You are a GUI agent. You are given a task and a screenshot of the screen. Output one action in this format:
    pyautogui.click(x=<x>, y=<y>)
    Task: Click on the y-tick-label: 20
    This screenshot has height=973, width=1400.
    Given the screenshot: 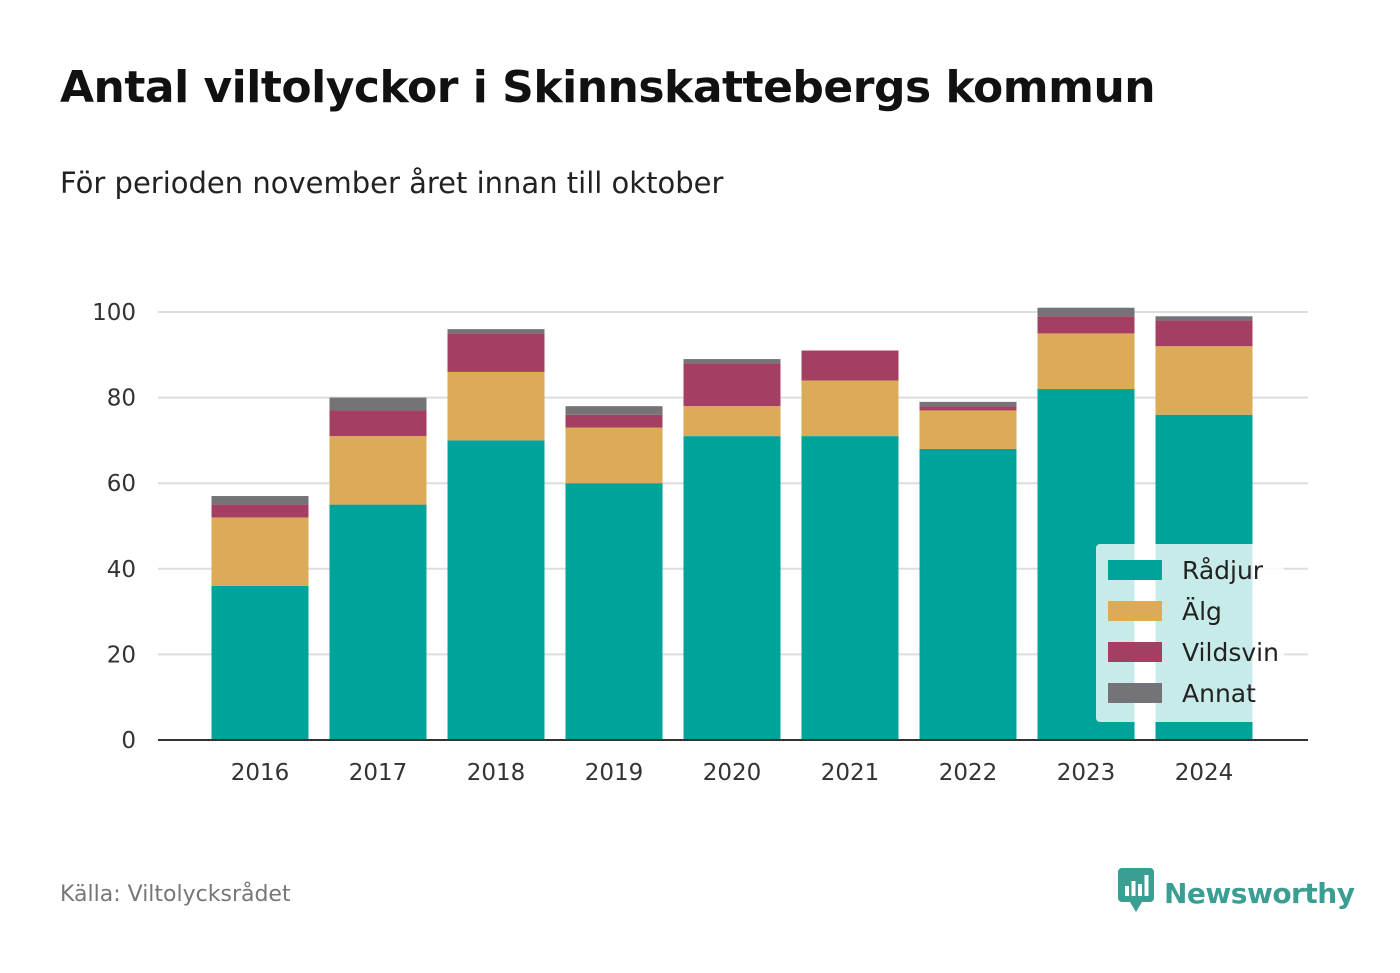 What is the action you would take?
    pyautogui.click(x=121, y=655)
    